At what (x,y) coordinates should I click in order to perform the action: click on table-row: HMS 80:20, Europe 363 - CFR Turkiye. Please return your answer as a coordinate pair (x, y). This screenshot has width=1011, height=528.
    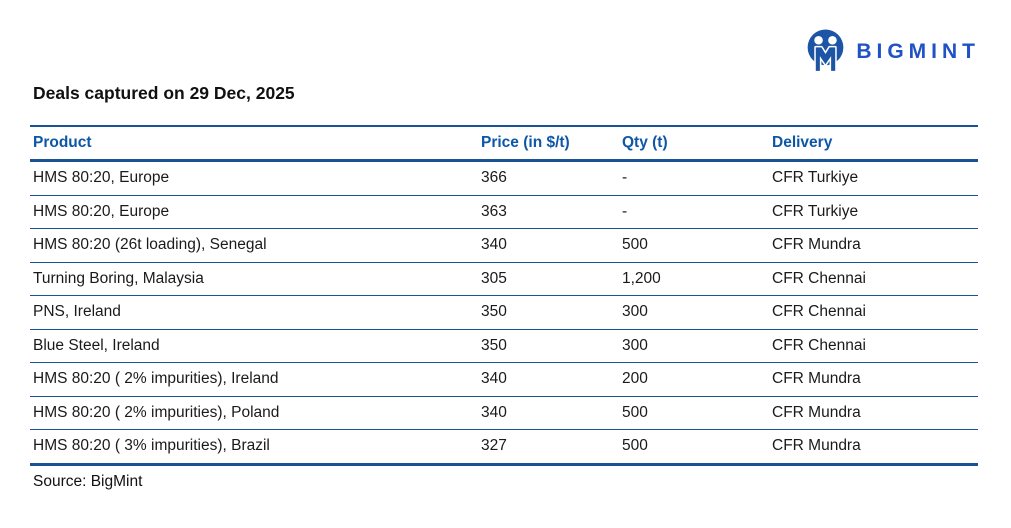
    Looking at the image, I should click on (504, 212).